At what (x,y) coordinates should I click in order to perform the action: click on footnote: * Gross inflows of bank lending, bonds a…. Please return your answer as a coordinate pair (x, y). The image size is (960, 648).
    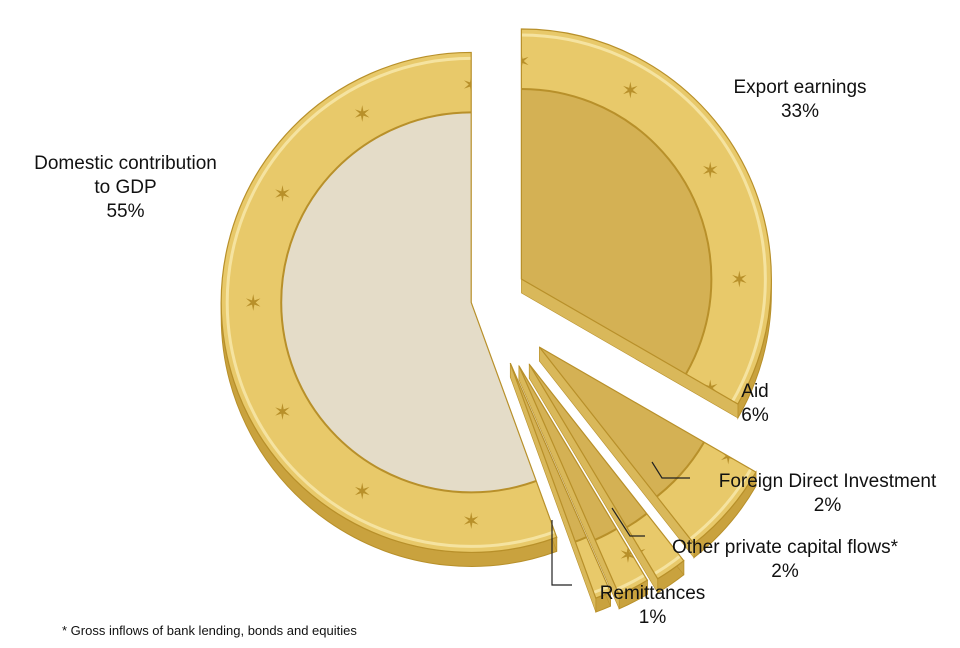
    Looking at the image, I should click on (209, 630).